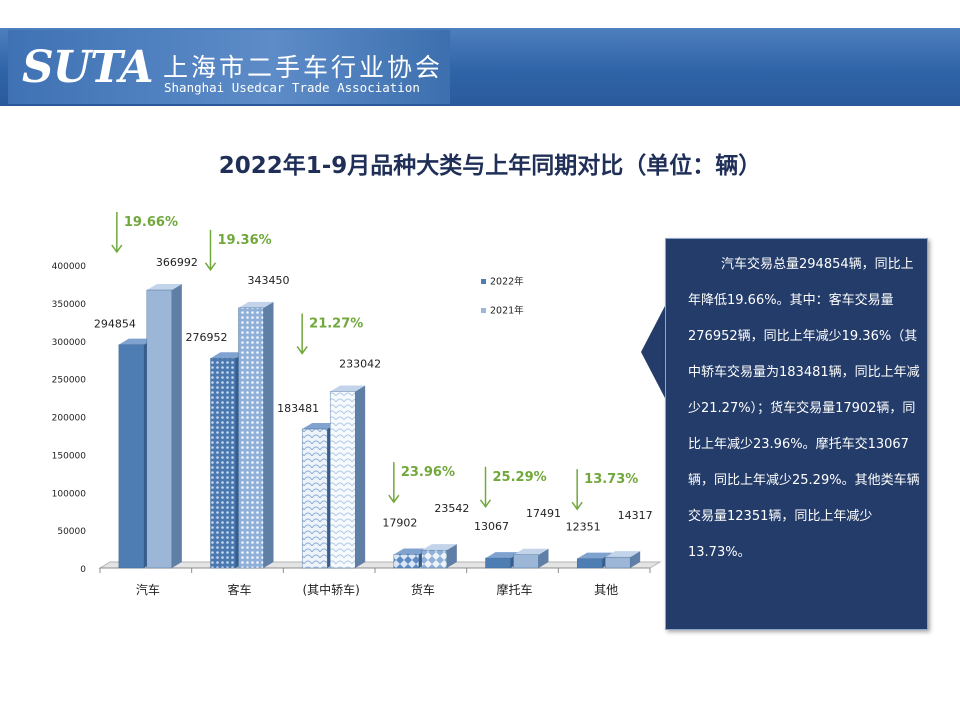 Image resolution: width=960 pixels, height=720 pixels. Describe the element at coordinates (653, 352) in the screenshot. I see `callout-pointer` at that location.